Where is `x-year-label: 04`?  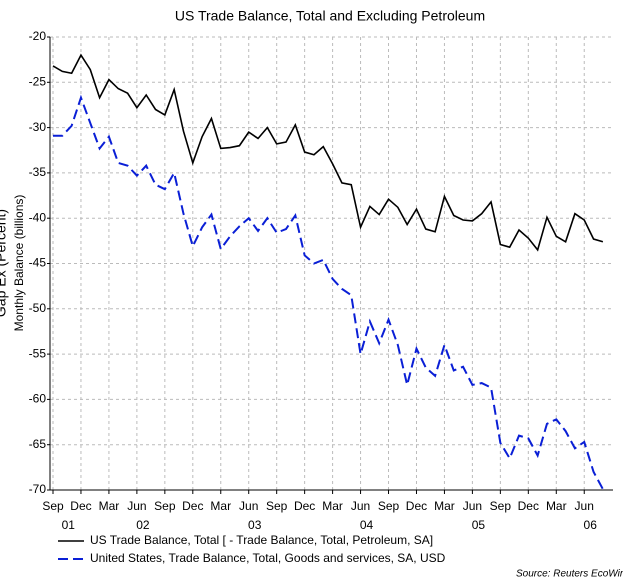
x-year-label: 04 is located at coordinates (367, 525).